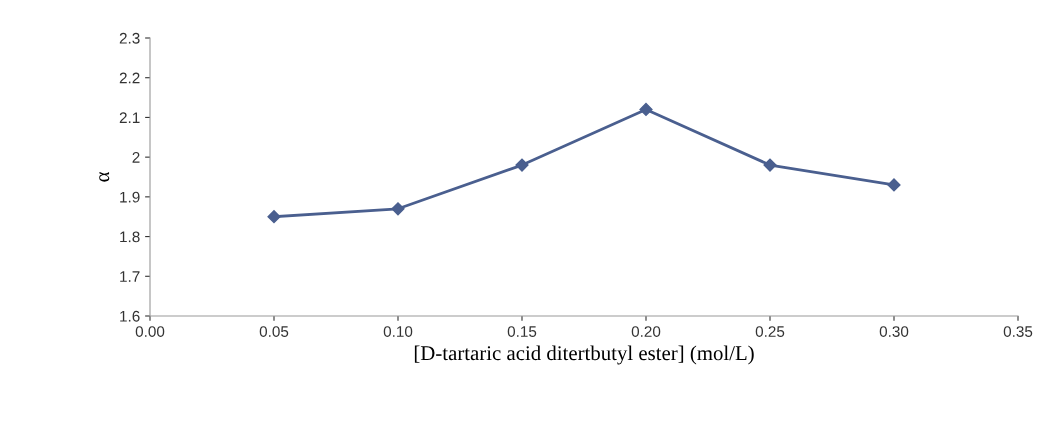 This screenshot has height=429, width=1060. I want to click on x-axis-title: [D-tartaric acid ditertbutyl ester] (mol/L), so click(584, 355).